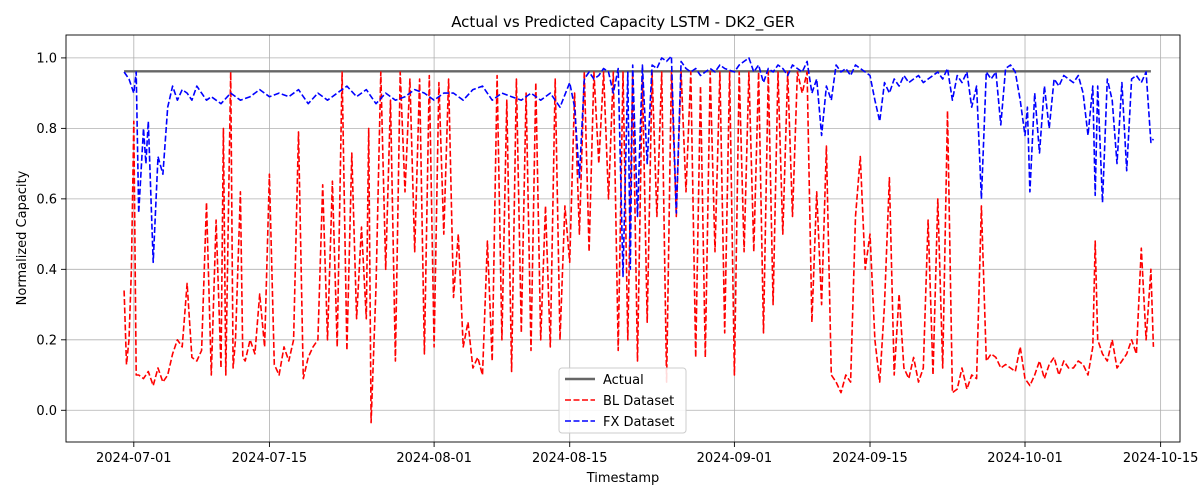 The width and height of the screenshot is (1200, 504). I want to click on x-axis-label: Timestamp, so click(623, 478).